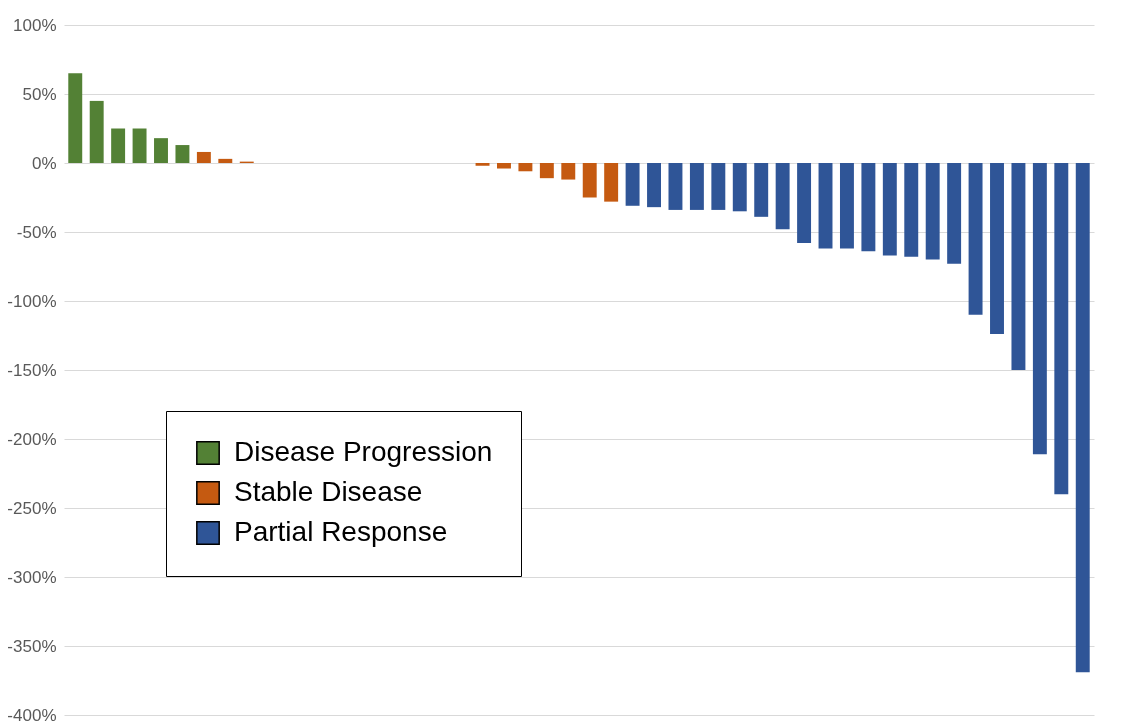  Describe the element at coordinates (341, 531) in the screenshot. I see `legend-label: Partial Response` at that location.